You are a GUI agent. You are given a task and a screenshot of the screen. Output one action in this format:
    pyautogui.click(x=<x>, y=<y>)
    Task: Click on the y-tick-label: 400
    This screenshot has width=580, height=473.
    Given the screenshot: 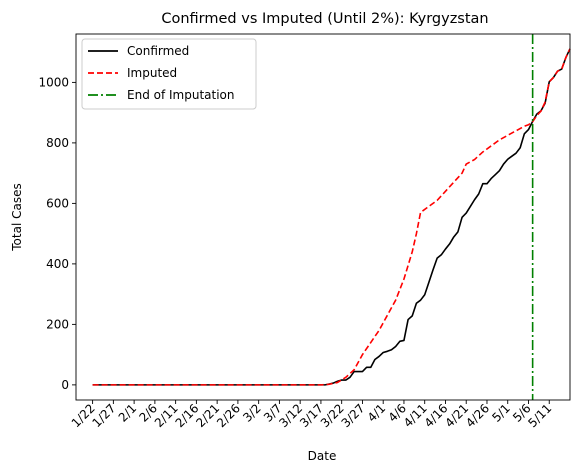 What is the action you would take?
    pyautogui.click(x=57, y=264)
    